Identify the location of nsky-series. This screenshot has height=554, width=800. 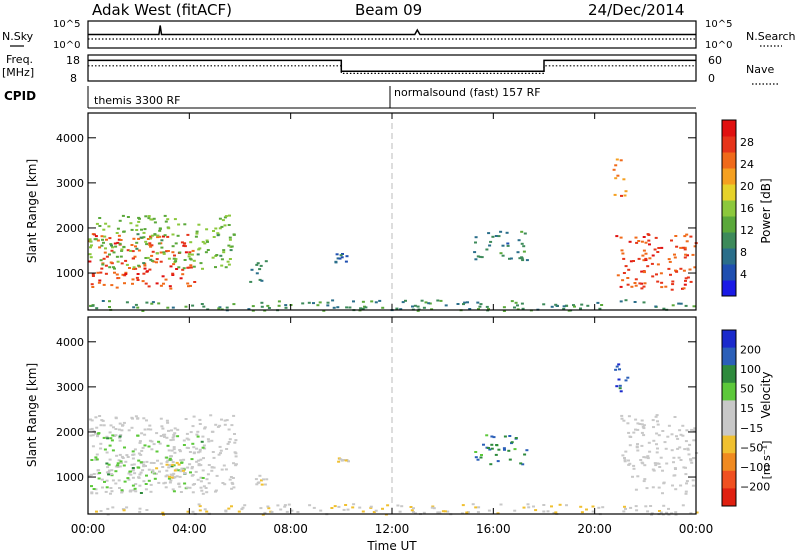
(392, 32).